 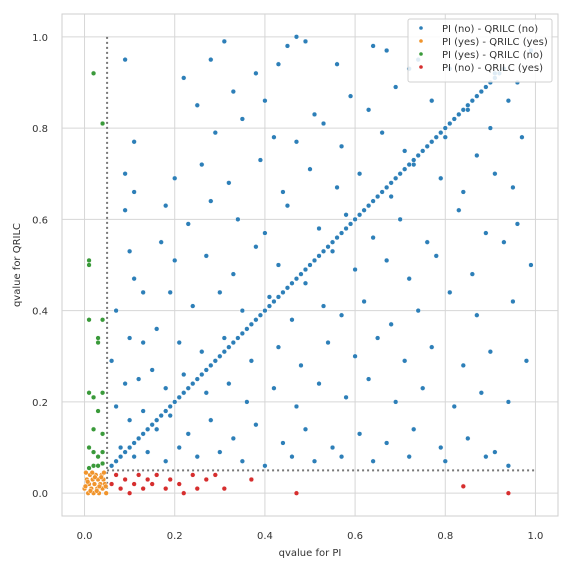 I want to click on x-tick-label: 0.0, so click(x=85, y=536).